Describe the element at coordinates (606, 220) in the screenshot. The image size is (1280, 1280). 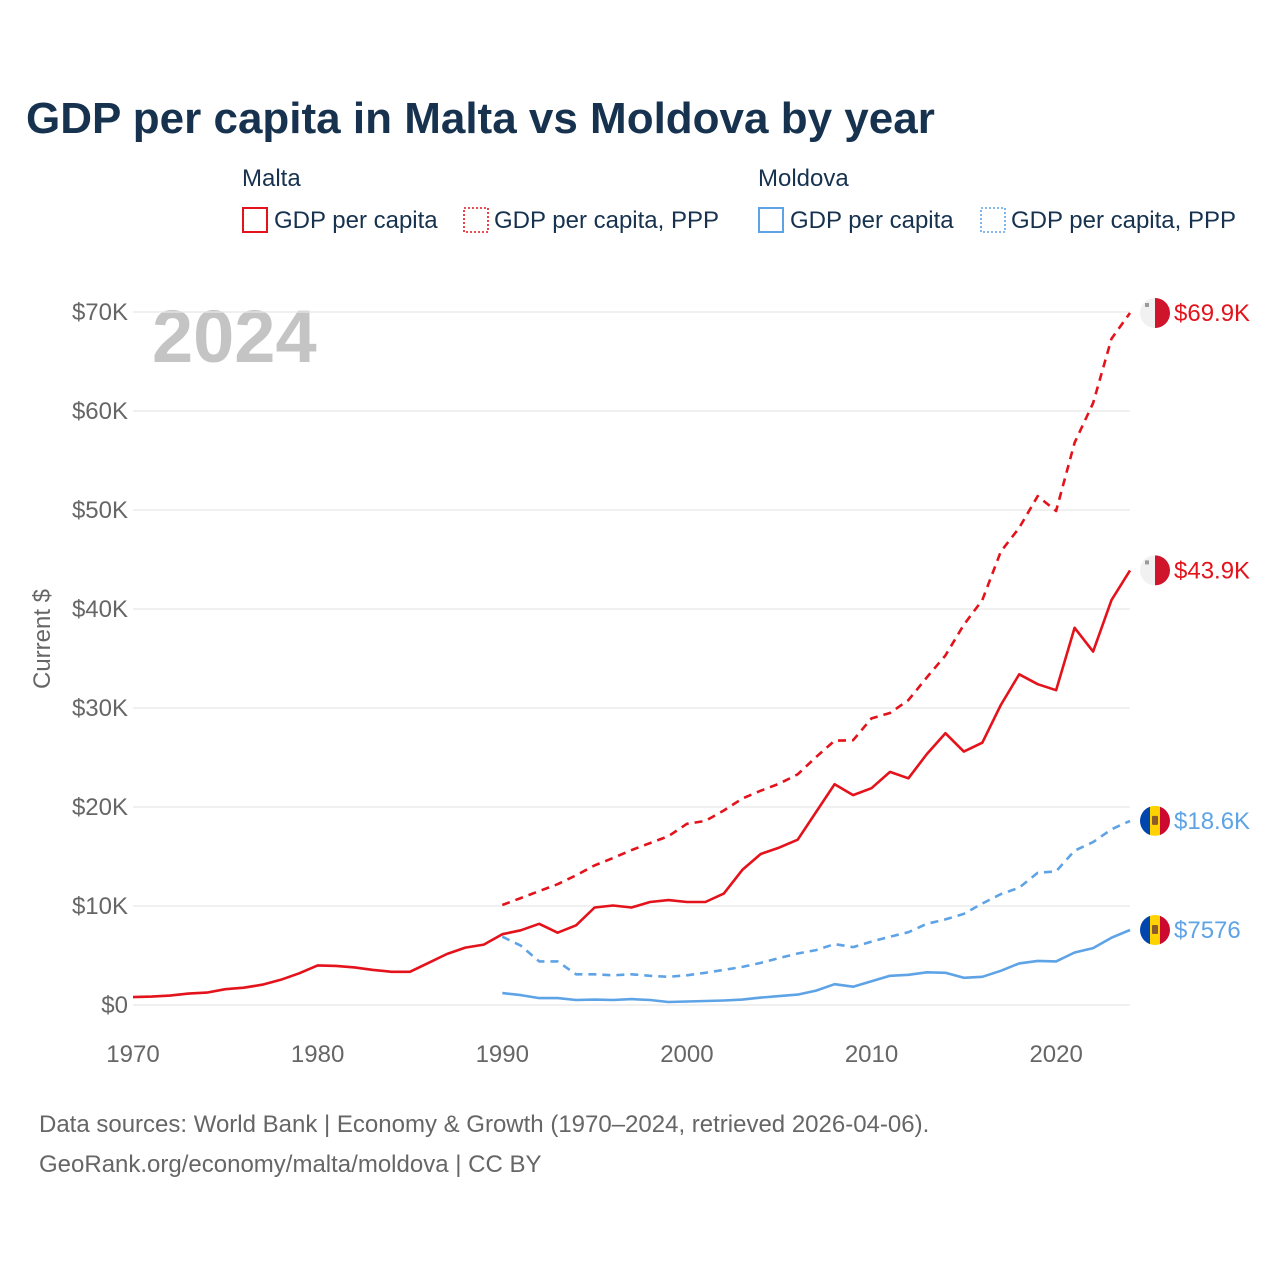
I see `legend-label-malta-ppp: GDP per capita, PPP` at that location.